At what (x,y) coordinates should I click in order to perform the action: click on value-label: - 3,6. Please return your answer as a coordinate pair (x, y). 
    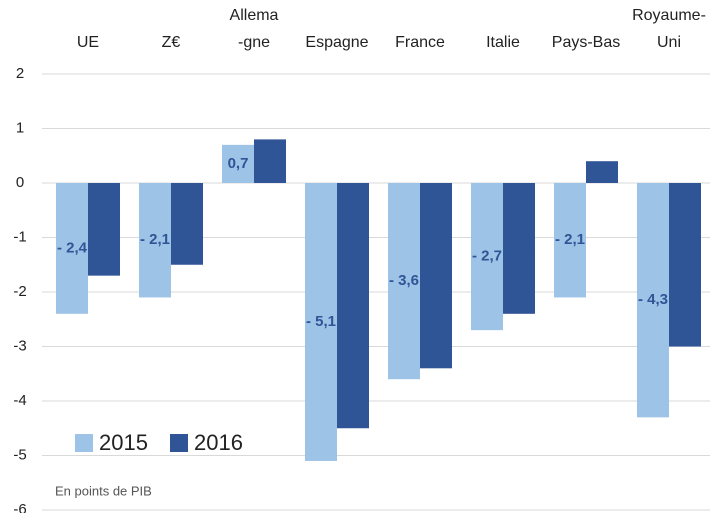
    Looking at the image, I should click on (404, 280).